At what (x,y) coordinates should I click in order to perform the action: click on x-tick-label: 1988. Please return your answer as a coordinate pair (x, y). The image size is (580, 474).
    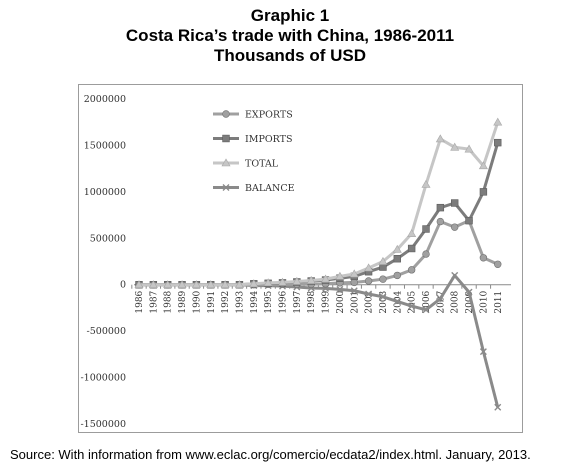
    Looking at the image, I should click on (169, 301).